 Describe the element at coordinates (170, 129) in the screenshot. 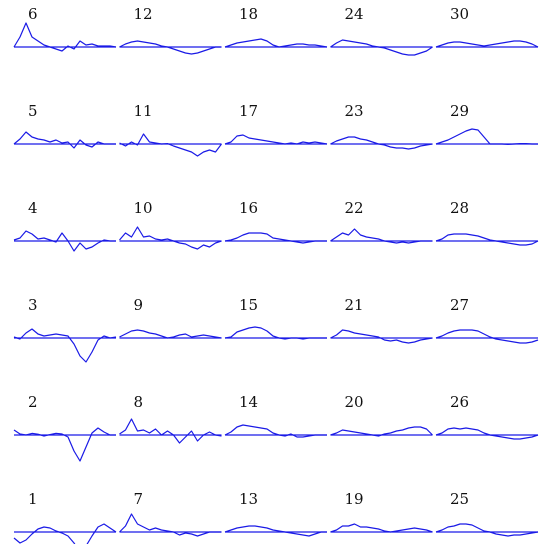

I see `panel-11: 11` at that location.